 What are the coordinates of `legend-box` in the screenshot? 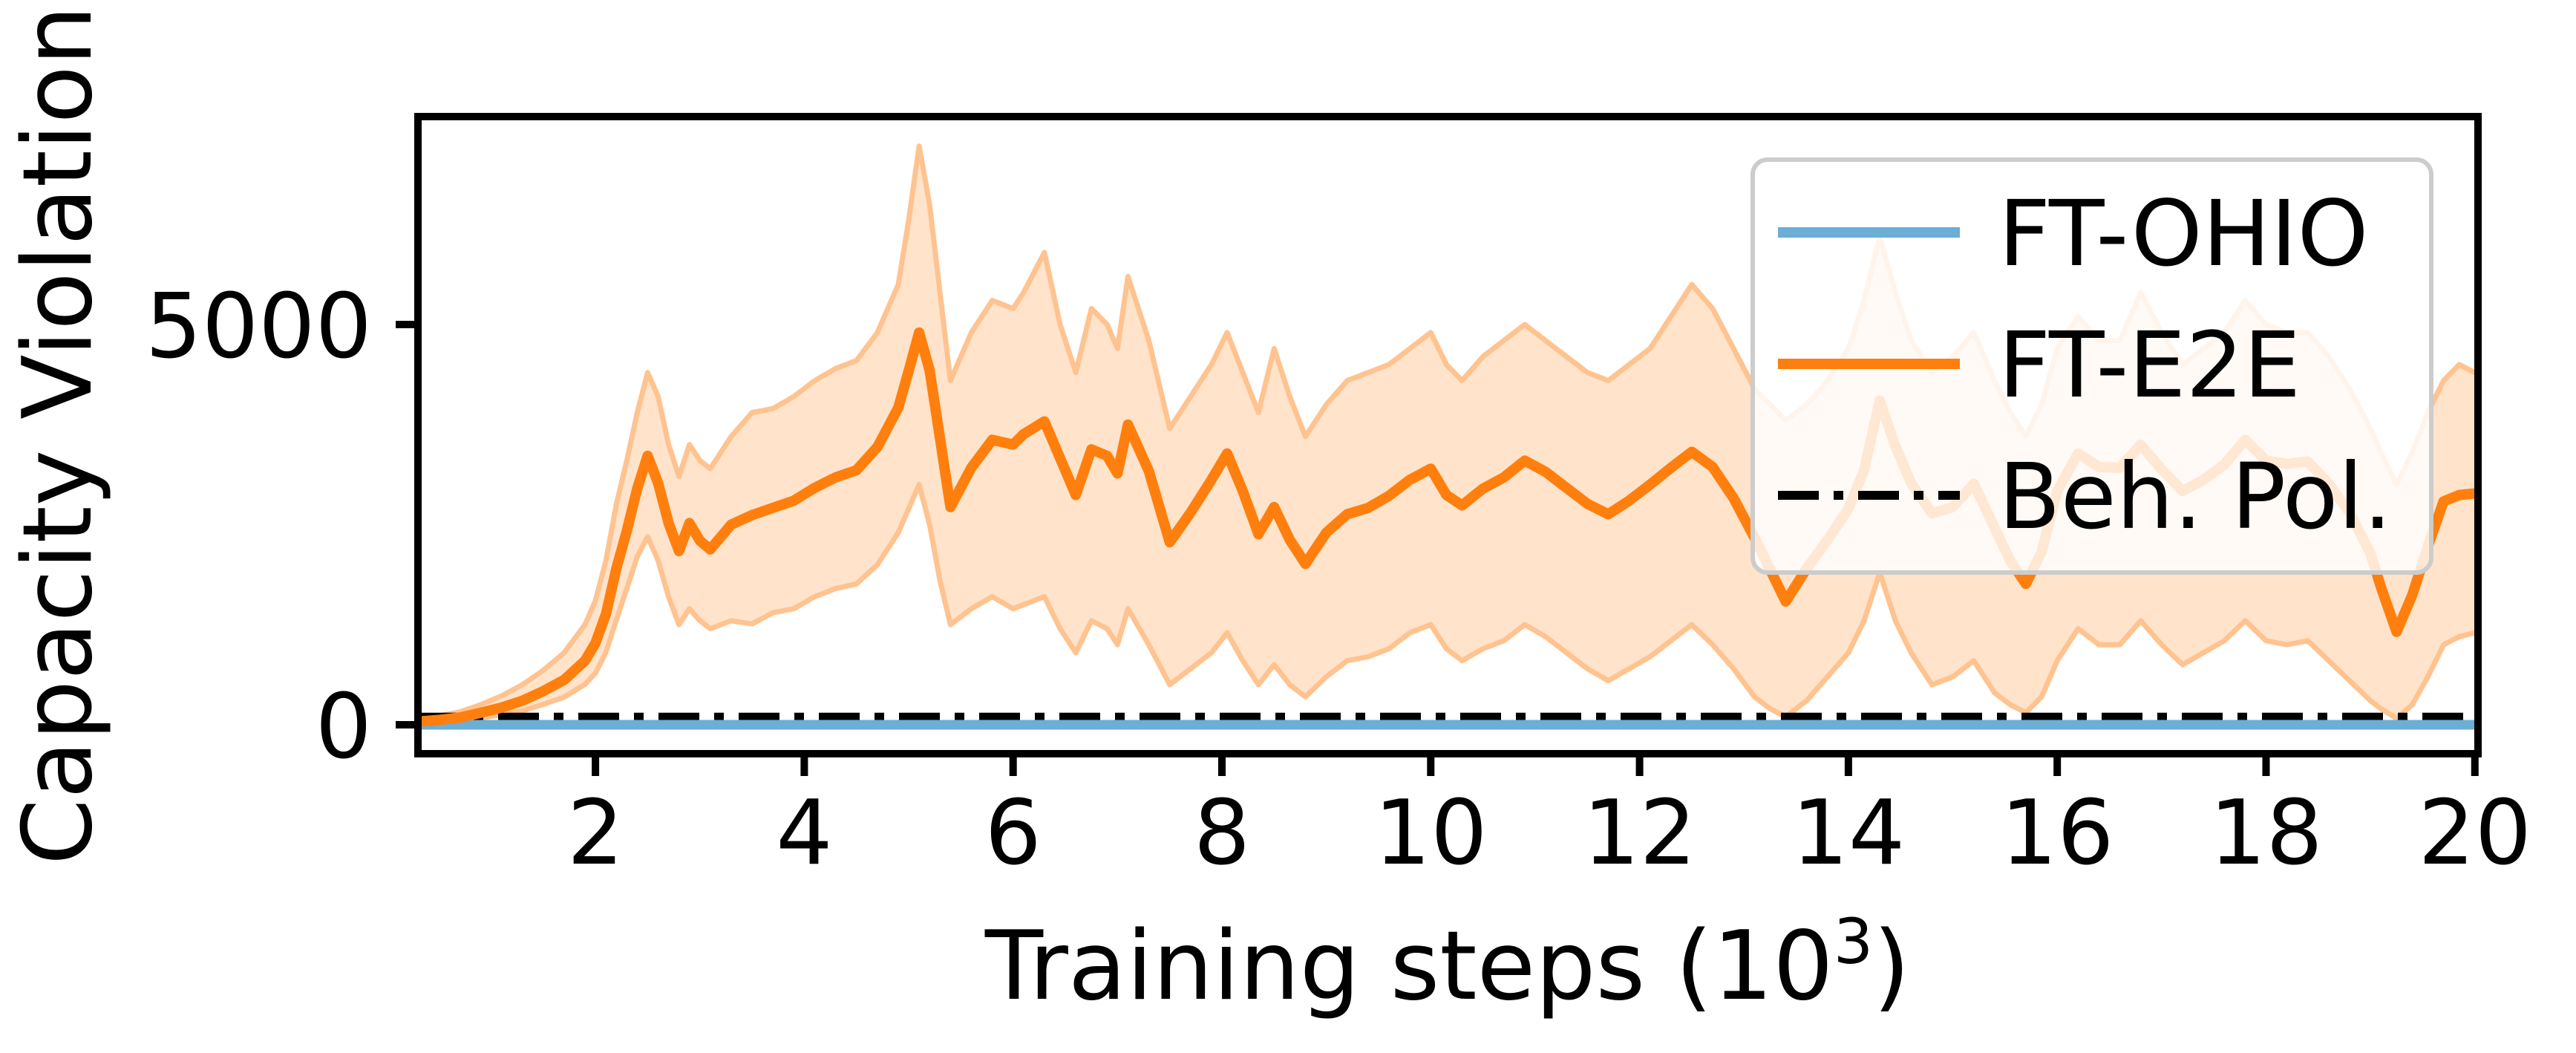 It's located at (2091, 366).